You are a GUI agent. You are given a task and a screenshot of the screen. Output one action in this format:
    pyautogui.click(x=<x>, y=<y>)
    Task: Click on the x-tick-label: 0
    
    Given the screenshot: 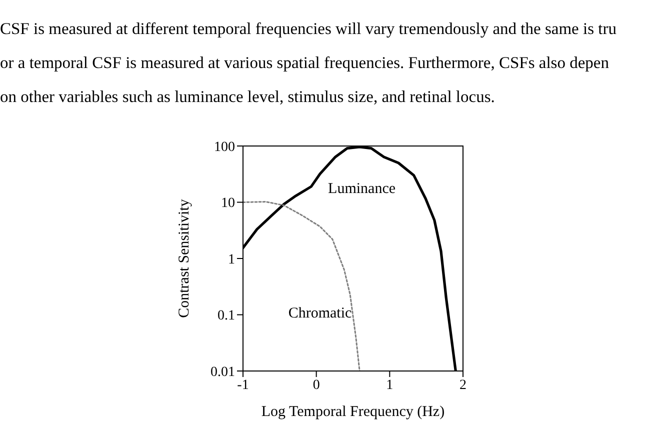 What is the action you would take?
    pyautogui.click(x=316, y=385)
    